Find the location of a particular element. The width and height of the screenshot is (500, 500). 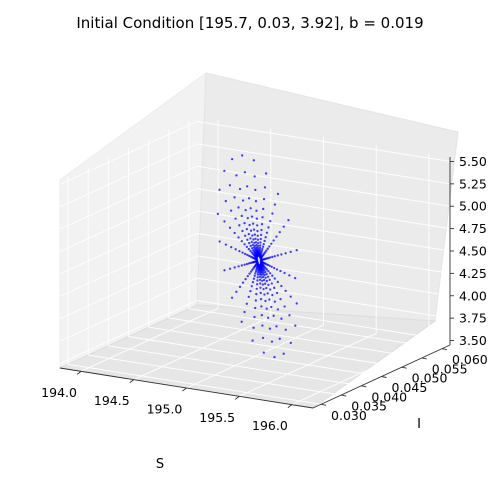

x-tick-mark is located at coordinates (290, 406).